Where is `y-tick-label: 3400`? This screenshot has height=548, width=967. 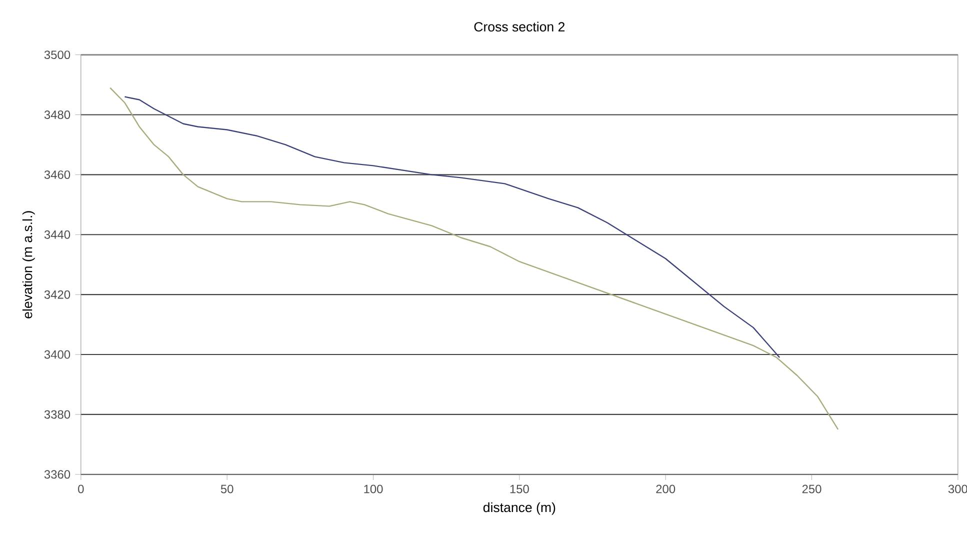
y-tick-label: 3400 is located at coordinates (57, 354).